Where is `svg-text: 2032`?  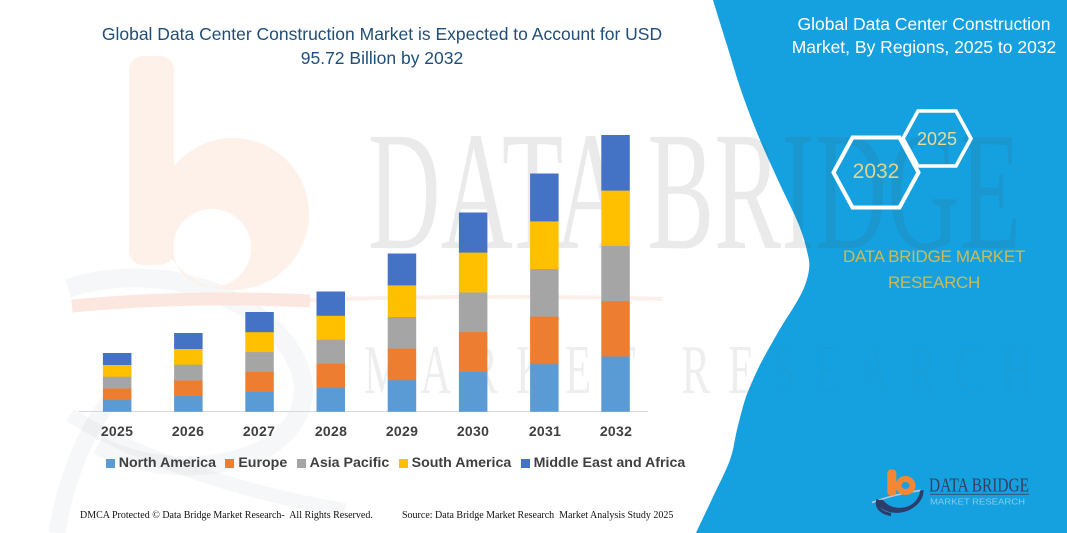
svg-text: 2032 is located at coordinates (876, 171).